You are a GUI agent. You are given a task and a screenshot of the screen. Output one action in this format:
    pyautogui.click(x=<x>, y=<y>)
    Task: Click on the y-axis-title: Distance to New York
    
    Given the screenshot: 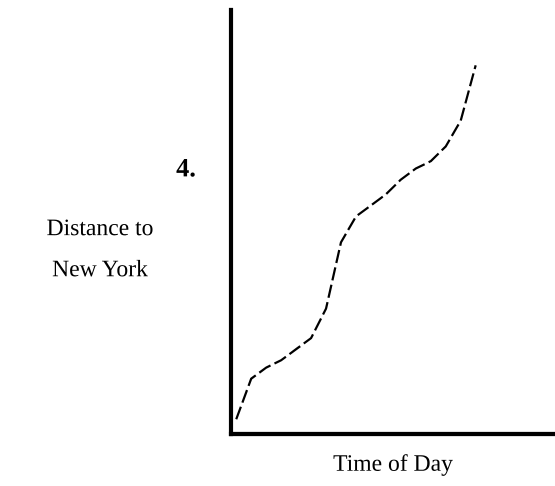 What is the action you would take?
    pyautogui.click(x=100, y=248)
    